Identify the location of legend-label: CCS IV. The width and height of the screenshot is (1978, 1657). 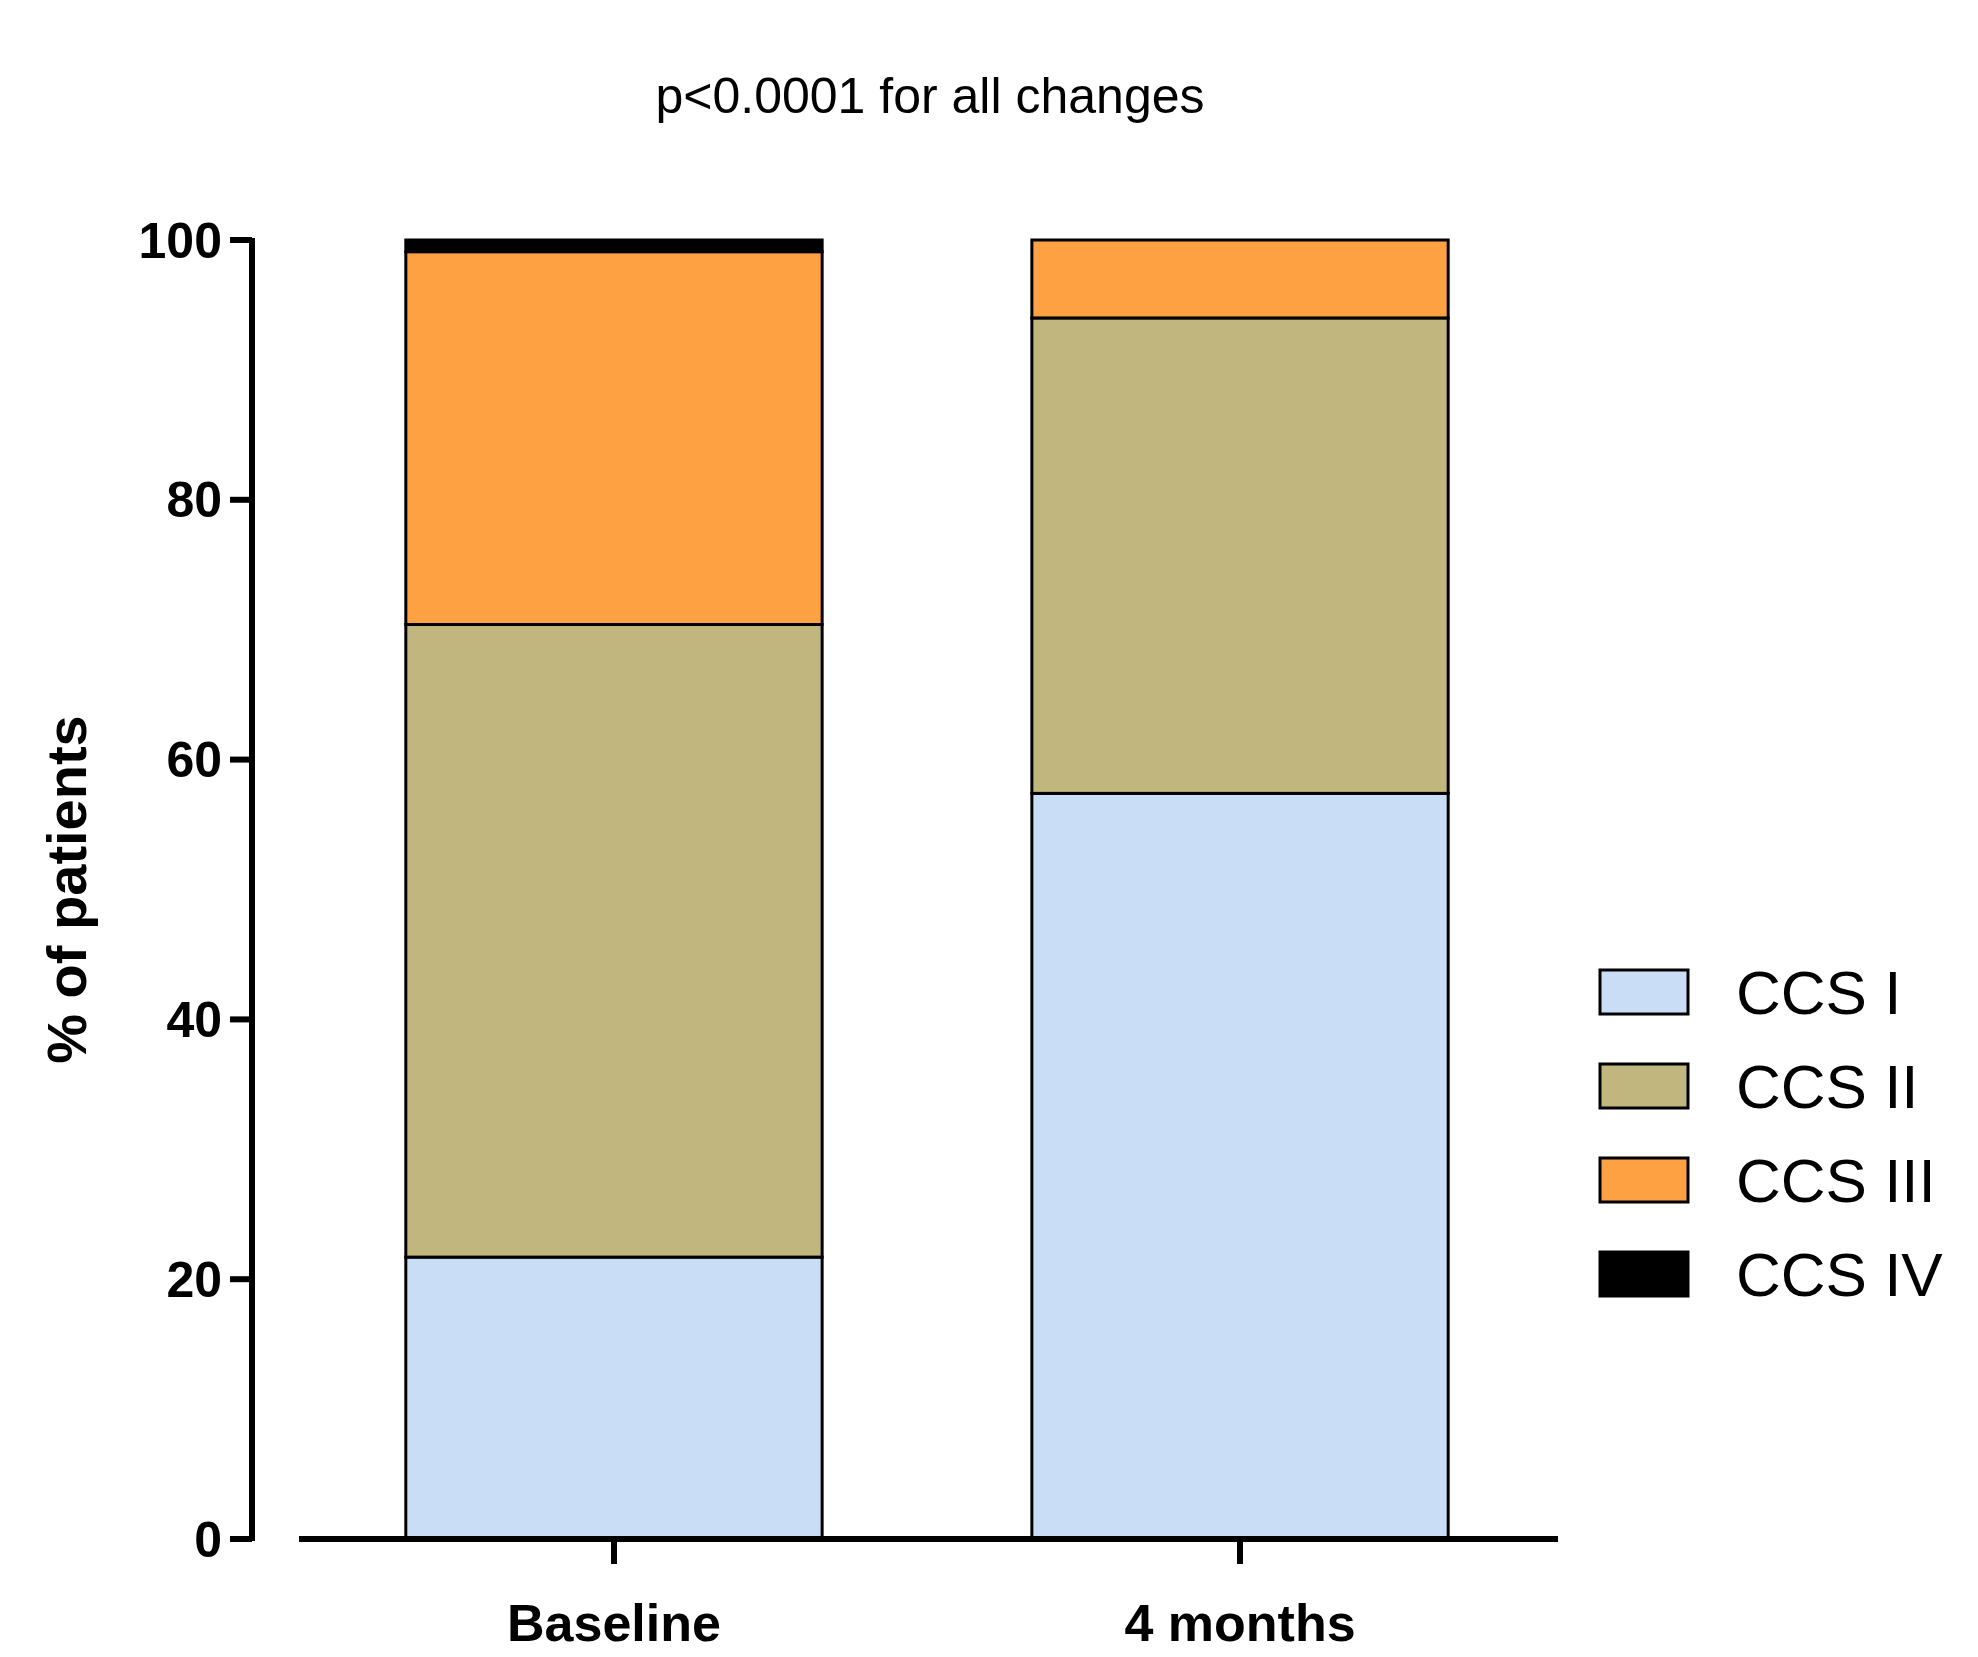
(1840, 1275).